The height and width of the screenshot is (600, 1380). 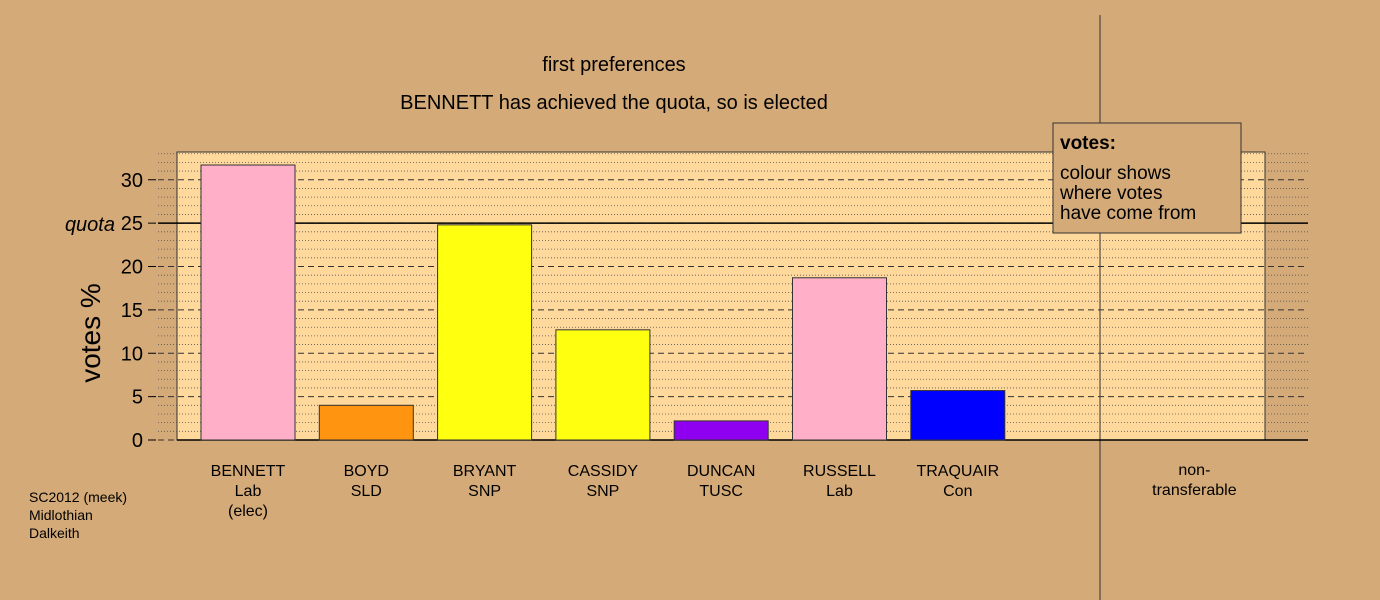 I want to click on quota-label: quota, so click(x=90, y=225).